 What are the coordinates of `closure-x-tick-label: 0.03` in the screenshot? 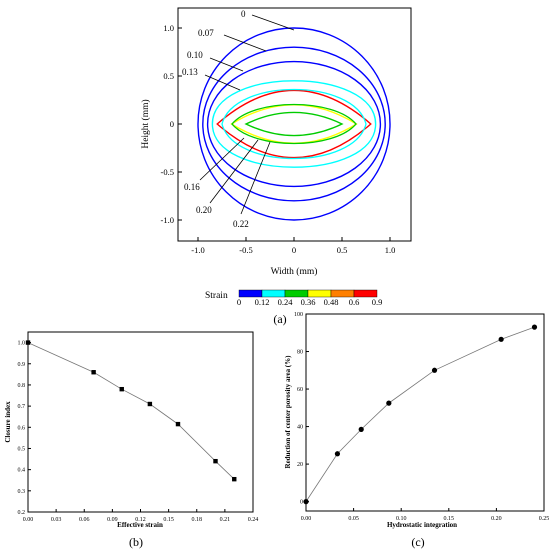 It's located at (56, 520).